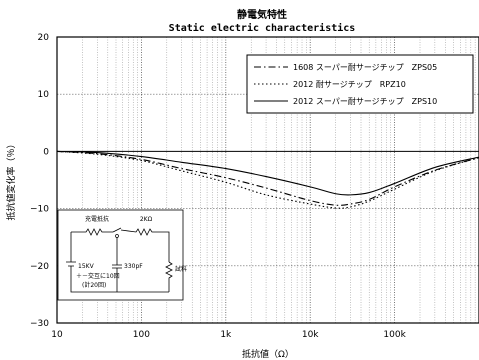 Image resolution: width=479 pixels, height=360 pixels. I want to click on y-tick-label: −20, so click(39, 267).